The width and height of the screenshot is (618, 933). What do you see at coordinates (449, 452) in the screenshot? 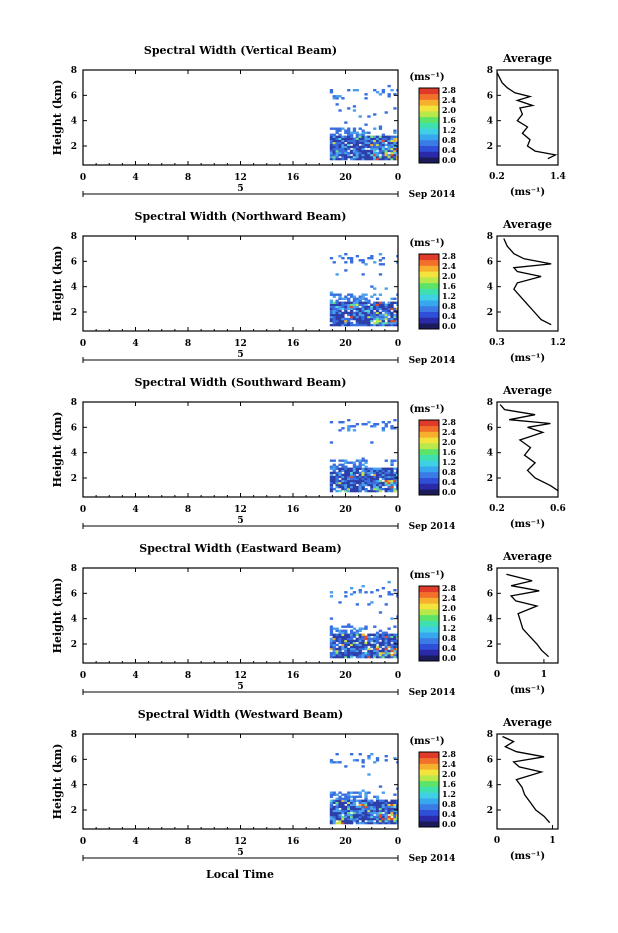
I see `colorbar-tick-label: 1.6` at bounding box center [449, 452].